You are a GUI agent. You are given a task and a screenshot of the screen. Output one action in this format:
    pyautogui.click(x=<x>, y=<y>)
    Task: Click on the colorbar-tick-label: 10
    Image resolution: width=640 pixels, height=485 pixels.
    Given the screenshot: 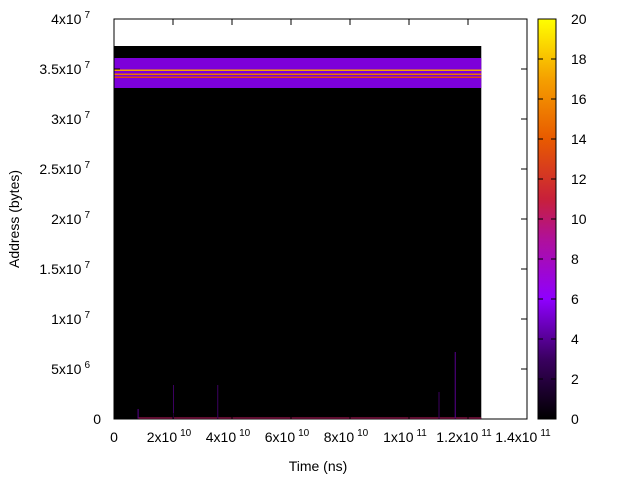 What is the action you would take?
    pyautogui.click(x=579, y=219)
    